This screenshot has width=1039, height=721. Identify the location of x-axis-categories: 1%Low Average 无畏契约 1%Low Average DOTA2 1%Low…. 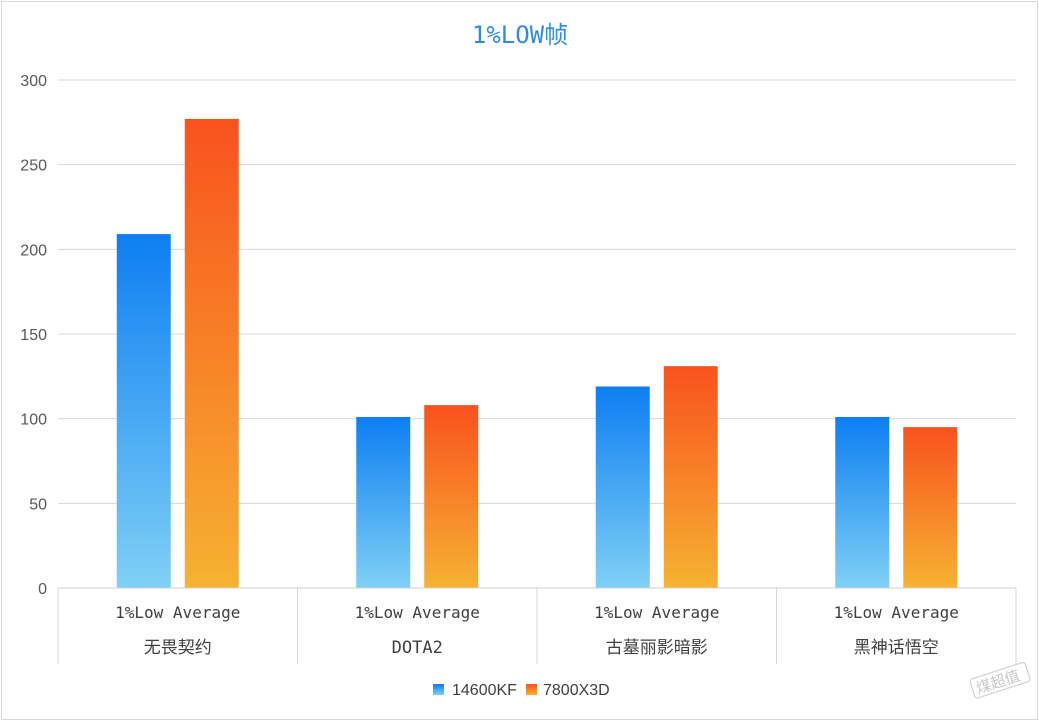
(537, 625).